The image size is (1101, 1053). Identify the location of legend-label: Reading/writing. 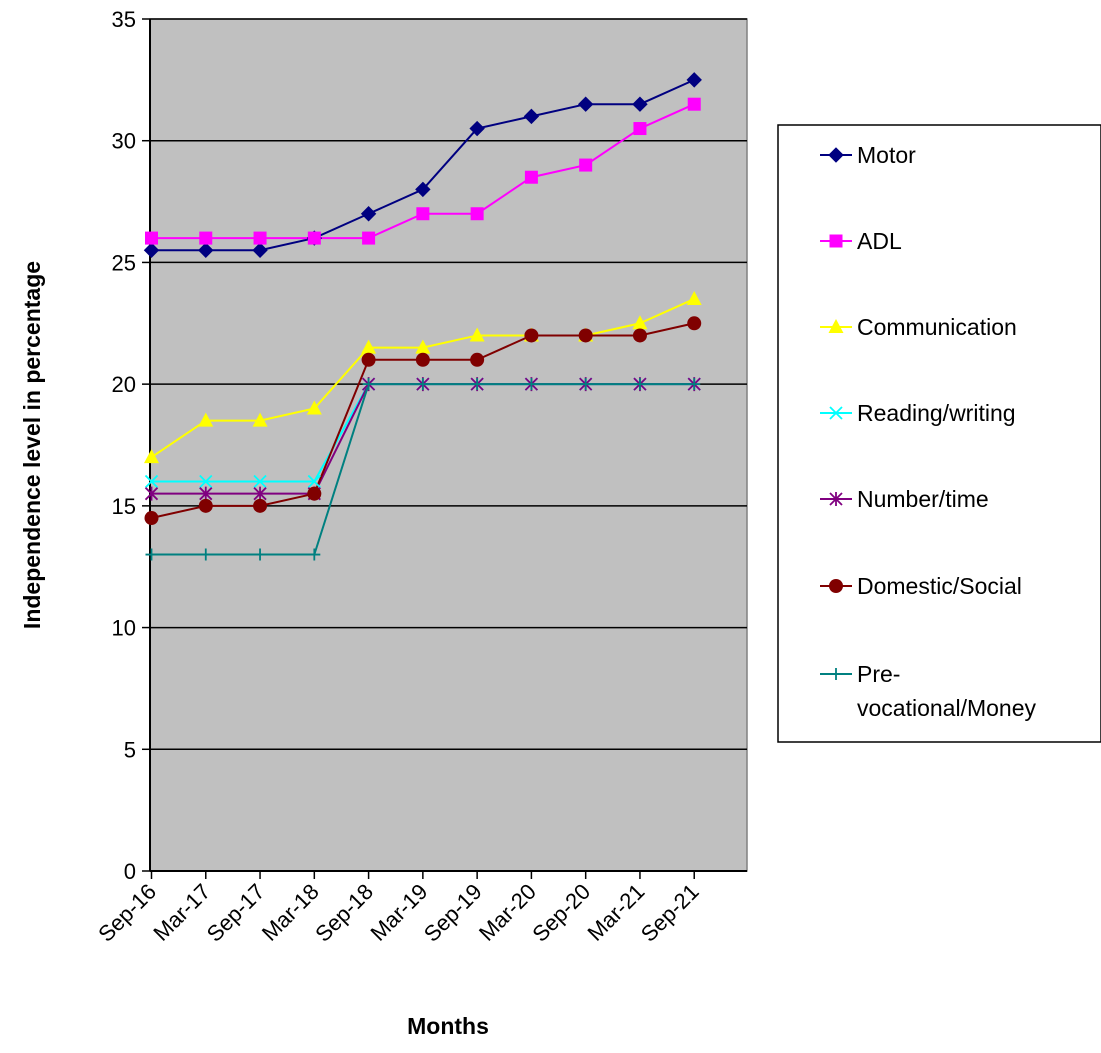
(936, 413).